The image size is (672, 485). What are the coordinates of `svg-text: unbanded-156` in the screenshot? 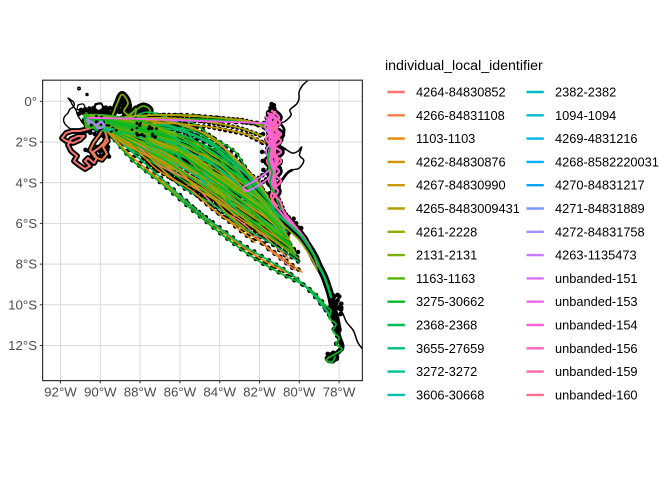 It's located at (596, 348).